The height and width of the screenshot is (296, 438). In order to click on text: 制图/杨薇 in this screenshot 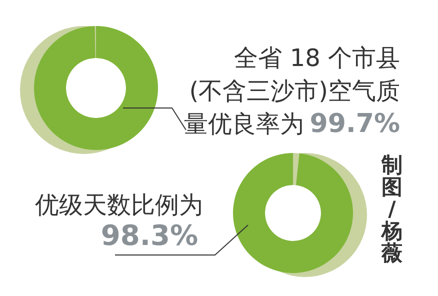, I will do `click(392, 209)`.